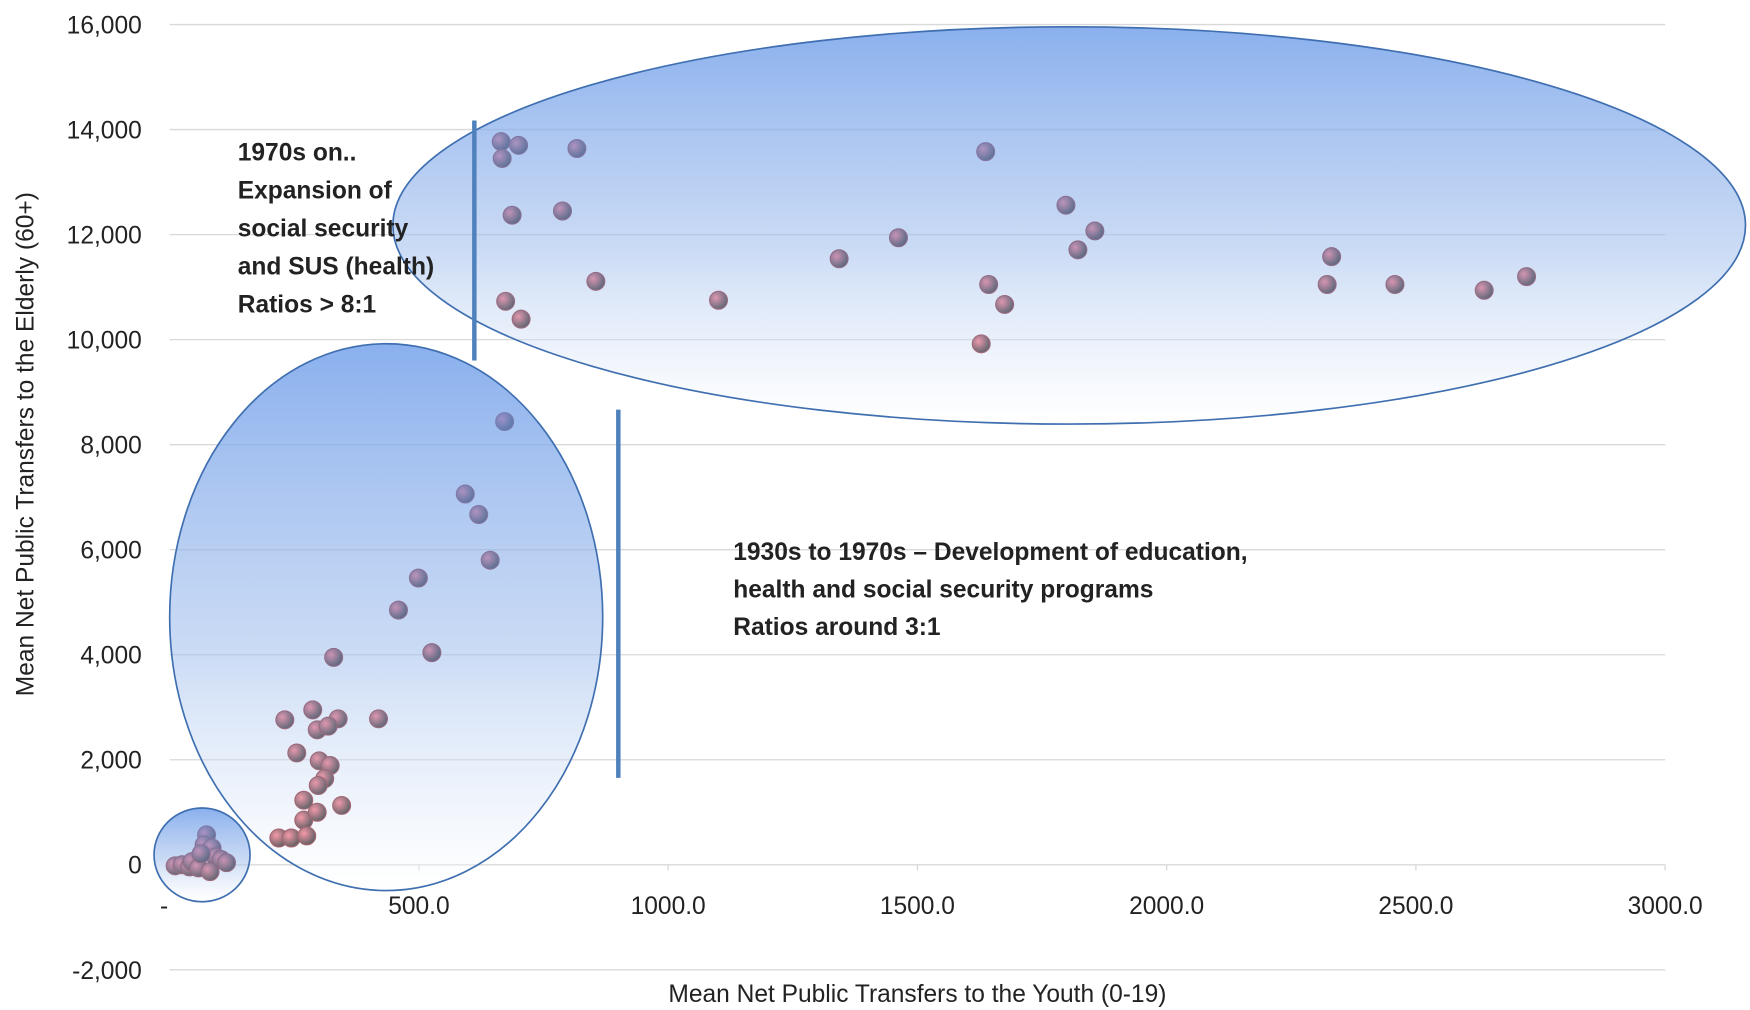 This screenshot has width=1750, height=1010. I want to click on annotation: Expansion of, so click(315, 191).